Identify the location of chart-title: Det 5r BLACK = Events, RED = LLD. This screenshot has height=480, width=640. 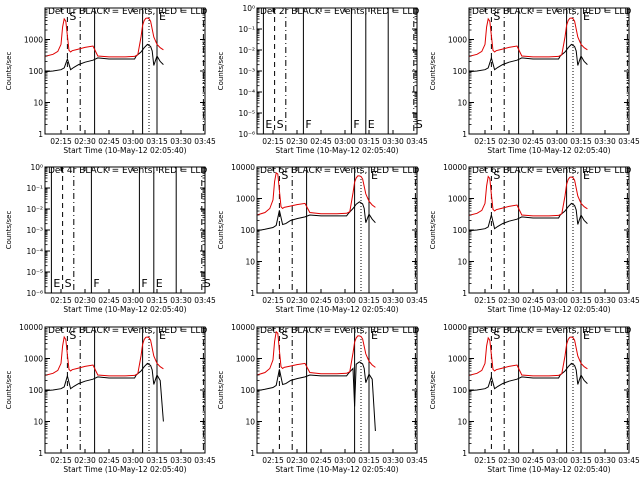
(339, 171).